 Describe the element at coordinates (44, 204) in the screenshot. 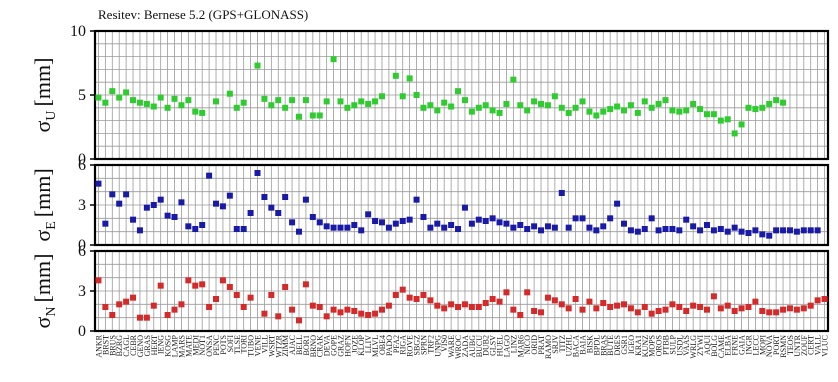

I see `y-axis-label: σE [mm]` at that location.